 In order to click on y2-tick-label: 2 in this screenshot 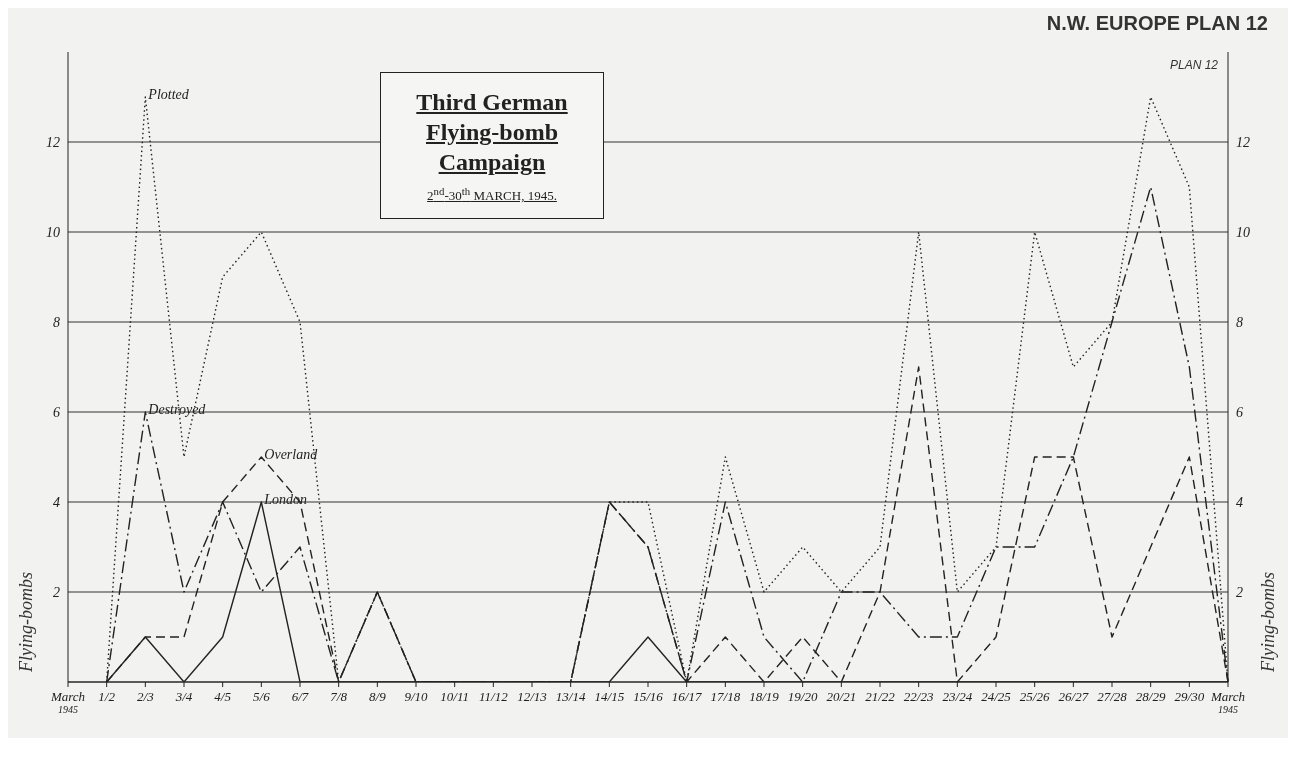, I will do `click(1239, 592)`.